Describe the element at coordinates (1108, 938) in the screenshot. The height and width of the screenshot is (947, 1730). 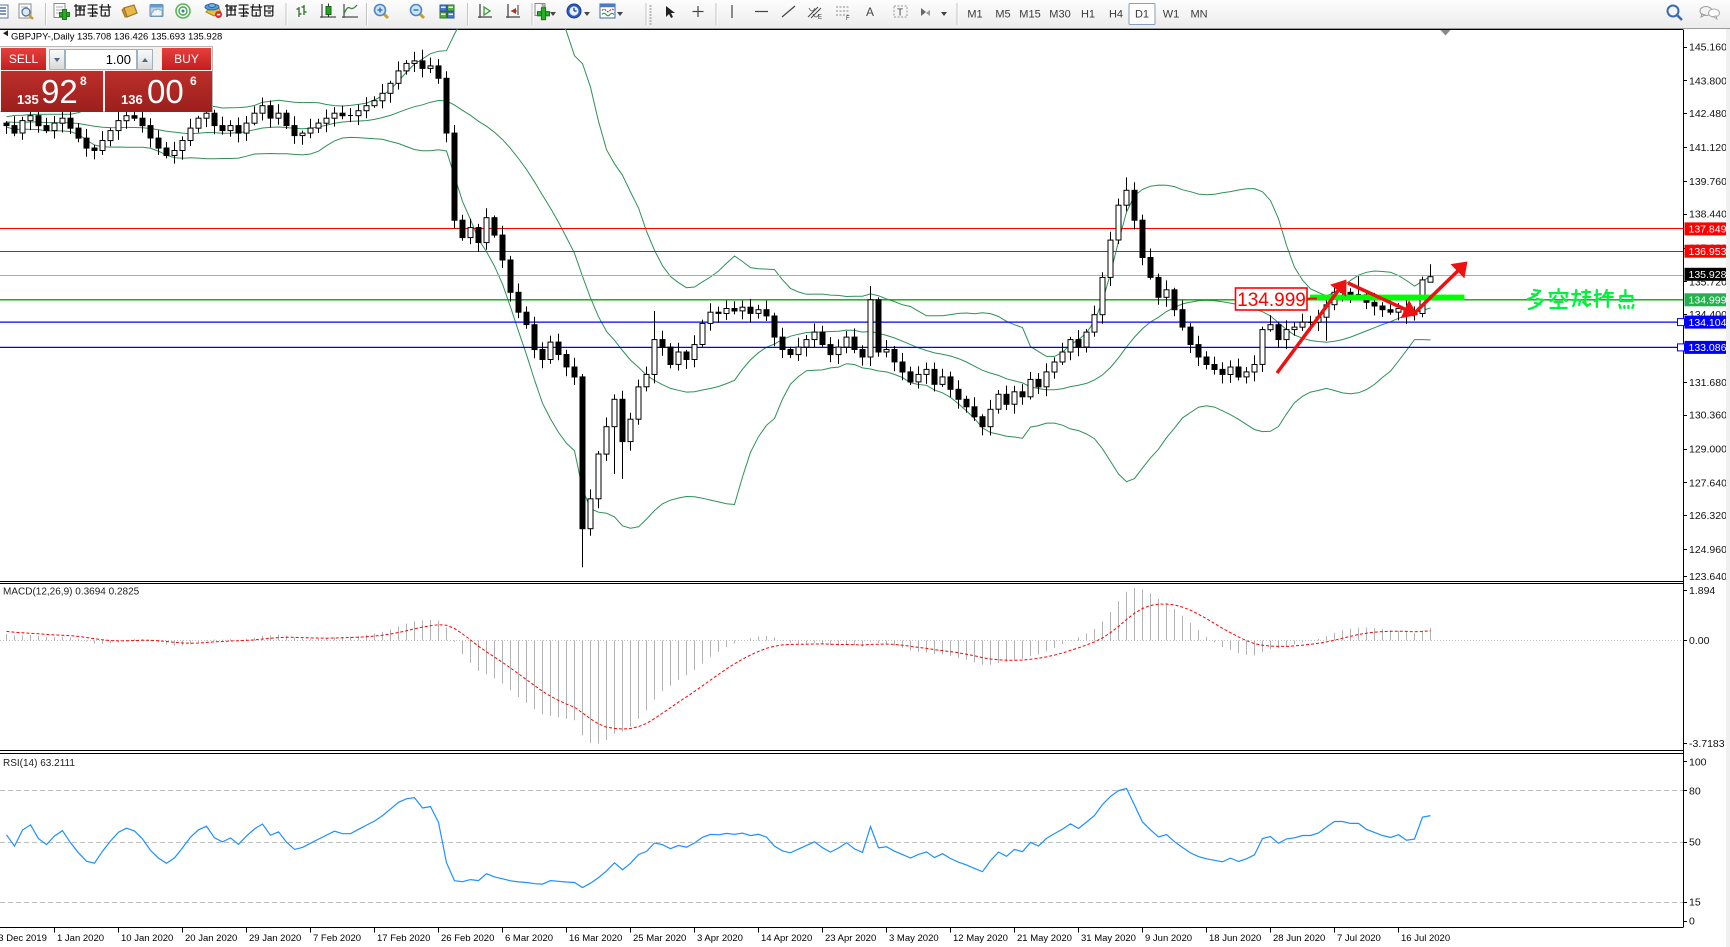
I see `svg-text: 31 May 2020` at that location.